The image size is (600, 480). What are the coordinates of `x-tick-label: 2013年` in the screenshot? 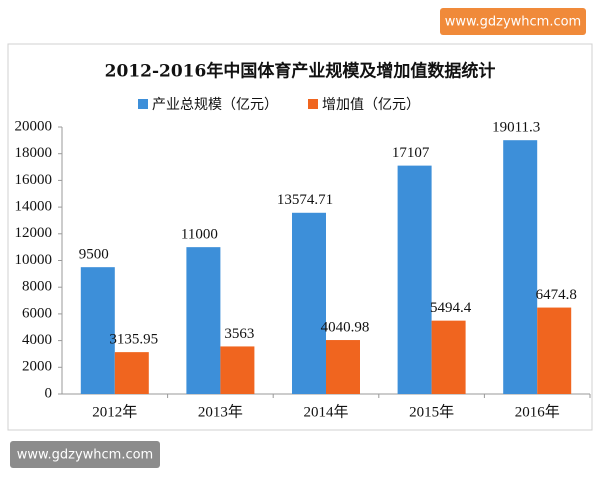 It's located at (220, 411).